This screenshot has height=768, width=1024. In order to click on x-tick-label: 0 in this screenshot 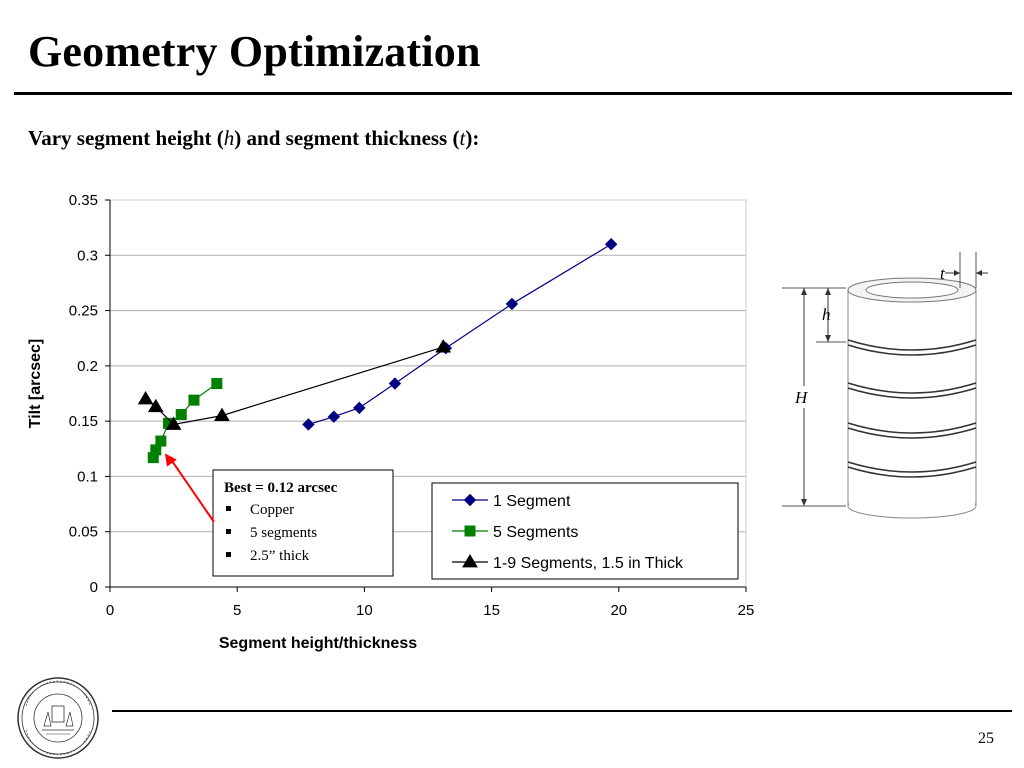, I will do `click(110, 610)`.